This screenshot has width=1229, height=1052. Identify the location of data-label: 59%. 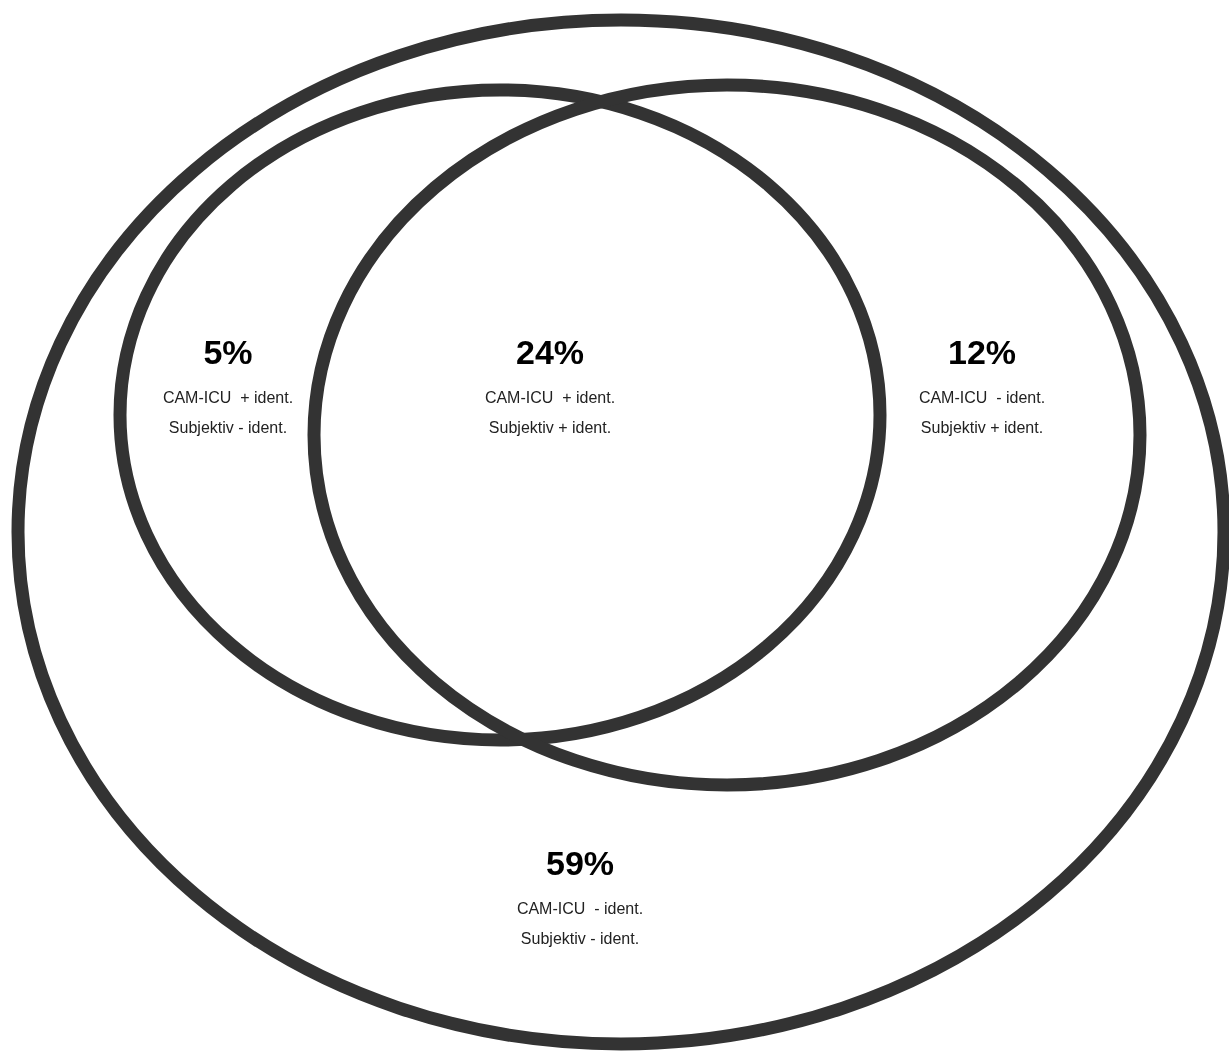
(580, 863).